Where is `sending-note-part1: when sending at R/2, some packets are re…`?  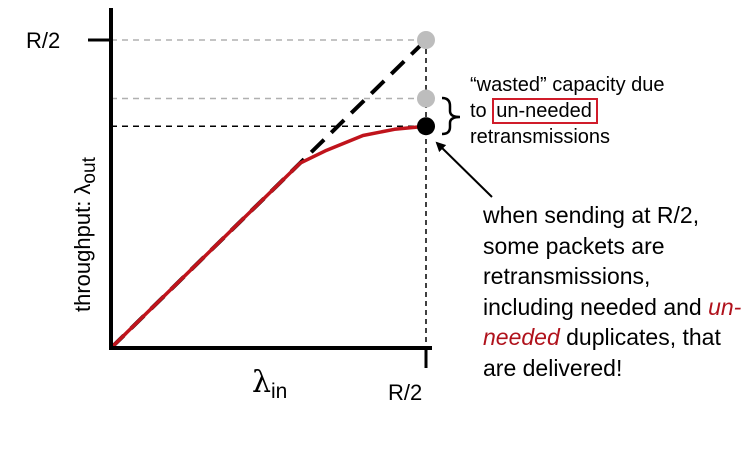 sending-note-part1: when sending at R/2, some packets are re… is located at coordinates (592, 261).